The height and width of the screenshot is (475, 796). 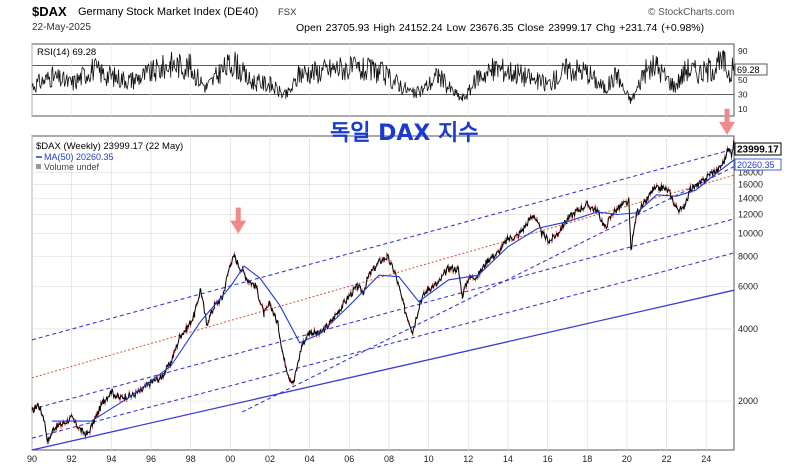 What do you see at coordinates (287, 12) in the screenshot?
I see `header-exchange: FSX` at bounding box center [287, 12].